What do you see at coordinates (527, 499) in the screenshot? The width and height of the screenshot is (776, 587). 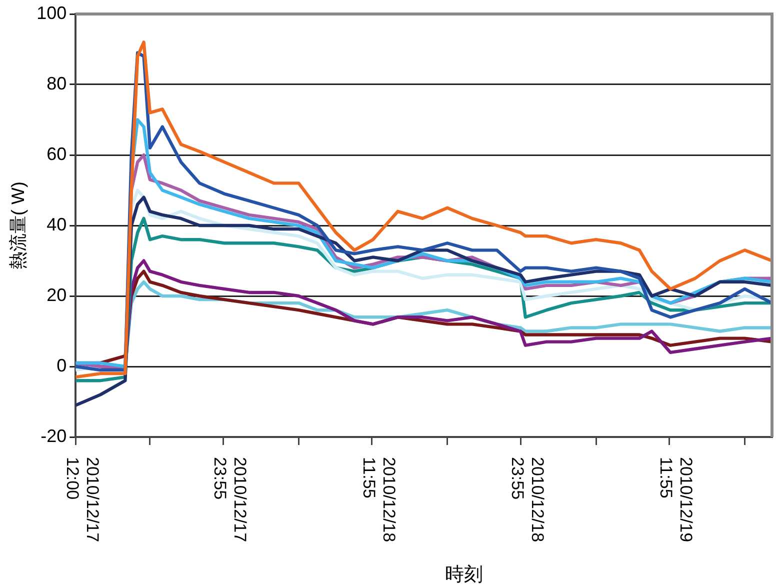 I see `x-tick-label: 2010/12/18 23:55` at bounding box center [527, 499].